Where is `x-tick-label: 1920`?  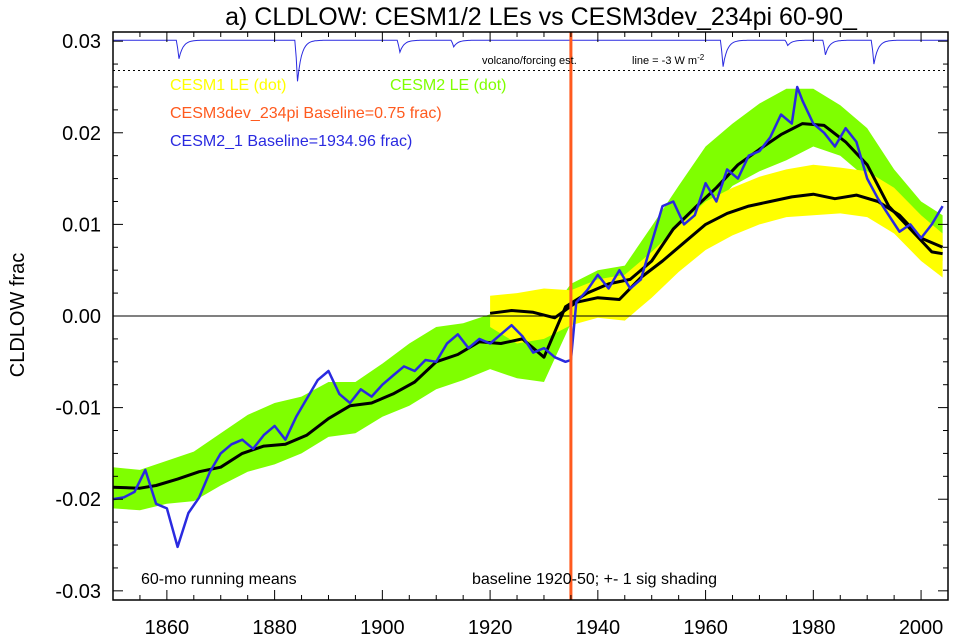
x-tick-label: 1920 is located at coordinates (490, 628).